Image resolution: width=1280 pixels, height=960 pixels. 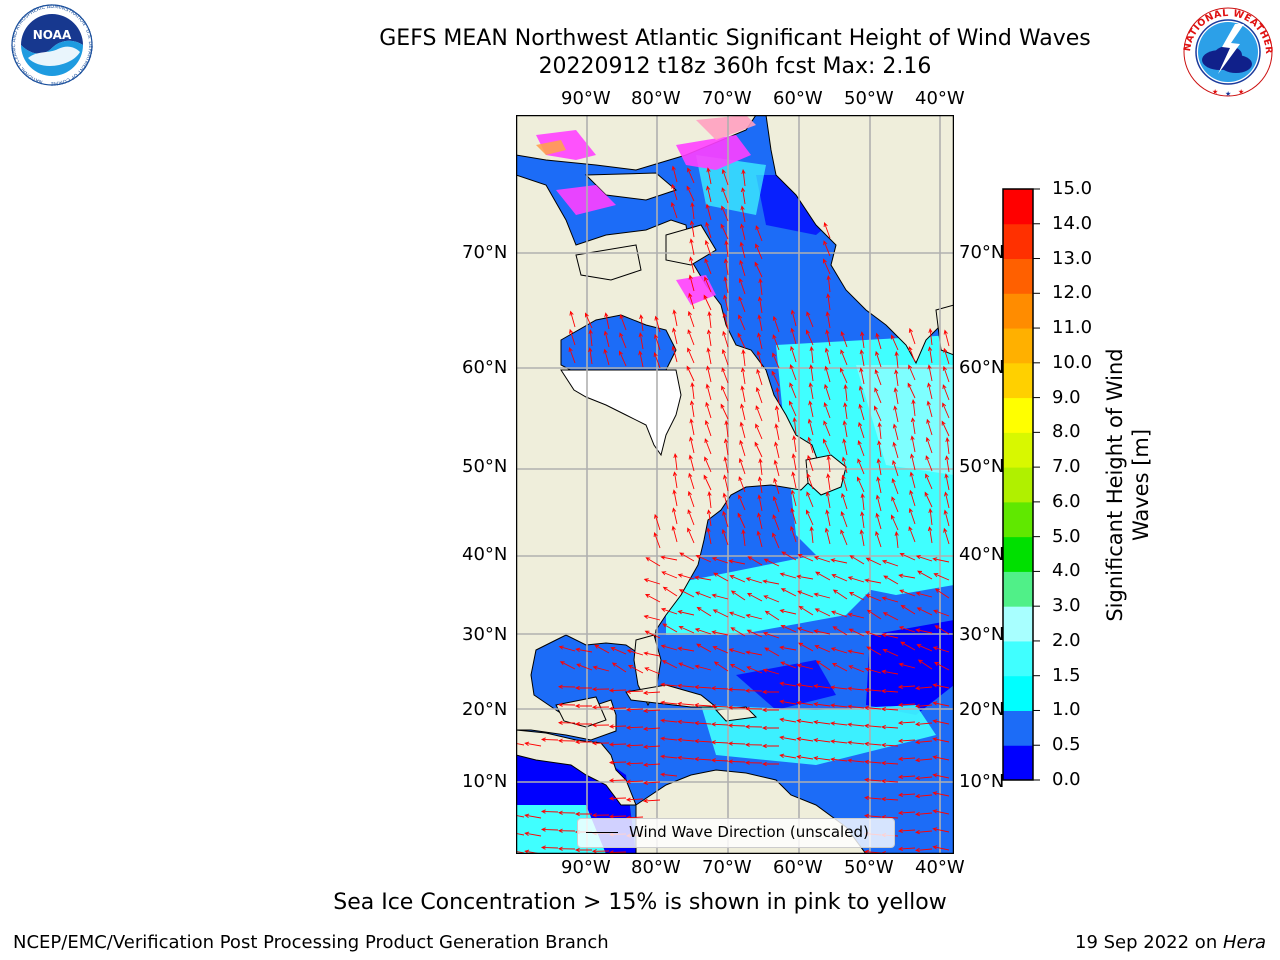 What do you see at coordinates (586, 98) in the screenshot?
I see `lon-label-top: 90°W` at bounding box center [586, 98].